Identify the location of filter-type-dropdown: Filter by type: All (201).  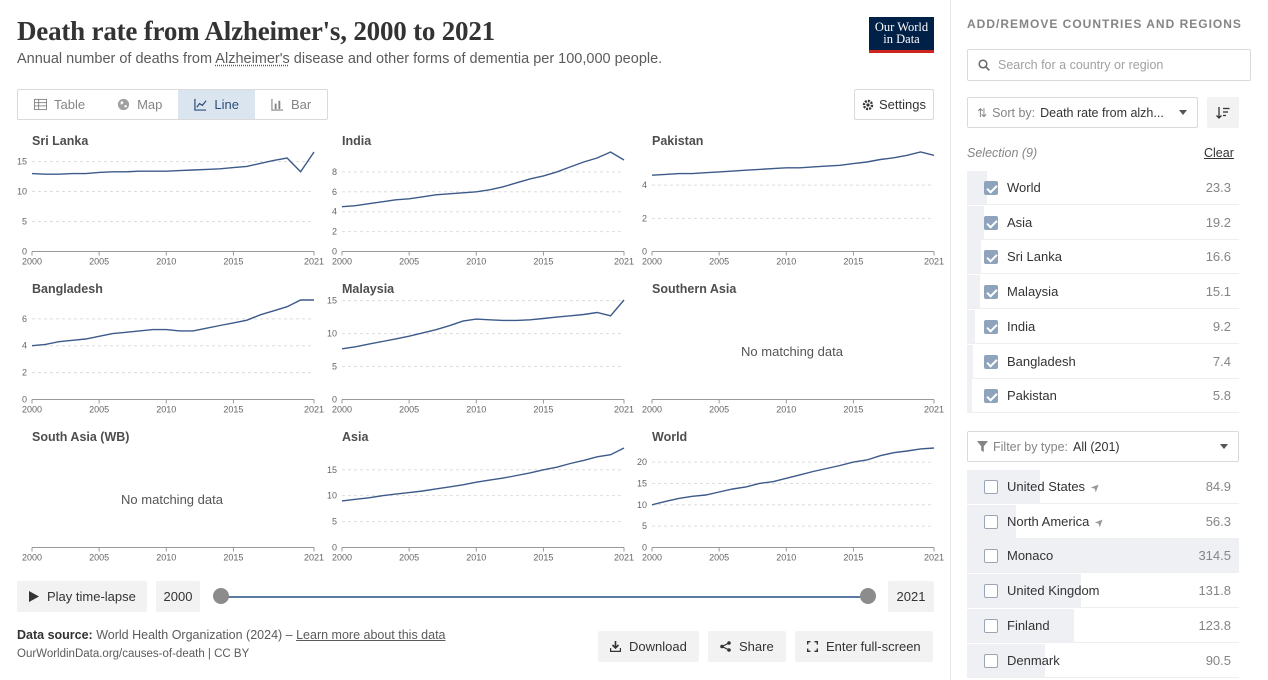
(1103, 446).